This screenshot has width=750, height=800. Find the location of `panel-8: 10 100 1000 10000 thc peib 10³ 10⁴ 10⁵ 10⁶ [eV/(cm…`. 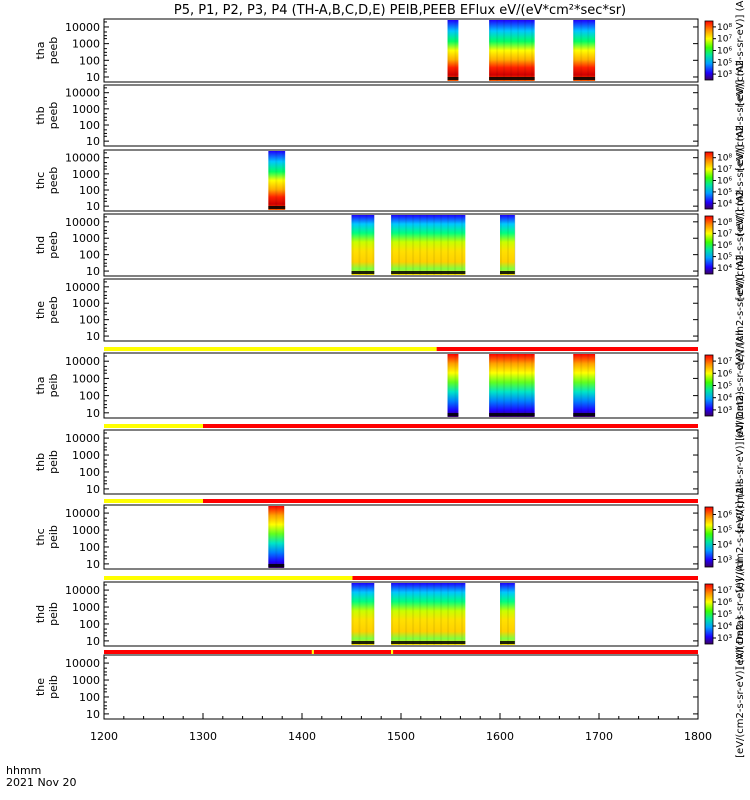

panel-8: 10 100 1000 10000 thc peib 10³ 10⁴ 10⁵ 10⁶ [eV/(cm… is located at coordinates (390, 537).